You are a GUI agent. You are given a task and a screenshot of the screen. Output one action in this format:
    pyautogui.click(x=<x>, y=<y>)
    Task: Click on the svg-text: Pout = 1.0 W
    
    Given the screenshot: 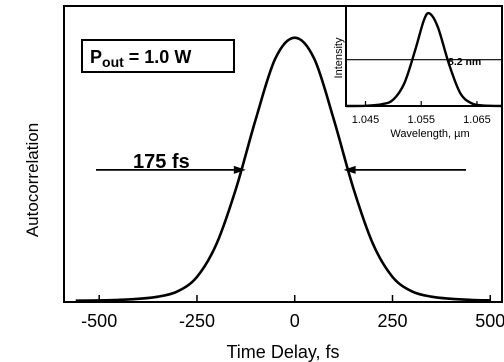 What is the action you would take?
    pyautogui.click(x=140, y=58)
    